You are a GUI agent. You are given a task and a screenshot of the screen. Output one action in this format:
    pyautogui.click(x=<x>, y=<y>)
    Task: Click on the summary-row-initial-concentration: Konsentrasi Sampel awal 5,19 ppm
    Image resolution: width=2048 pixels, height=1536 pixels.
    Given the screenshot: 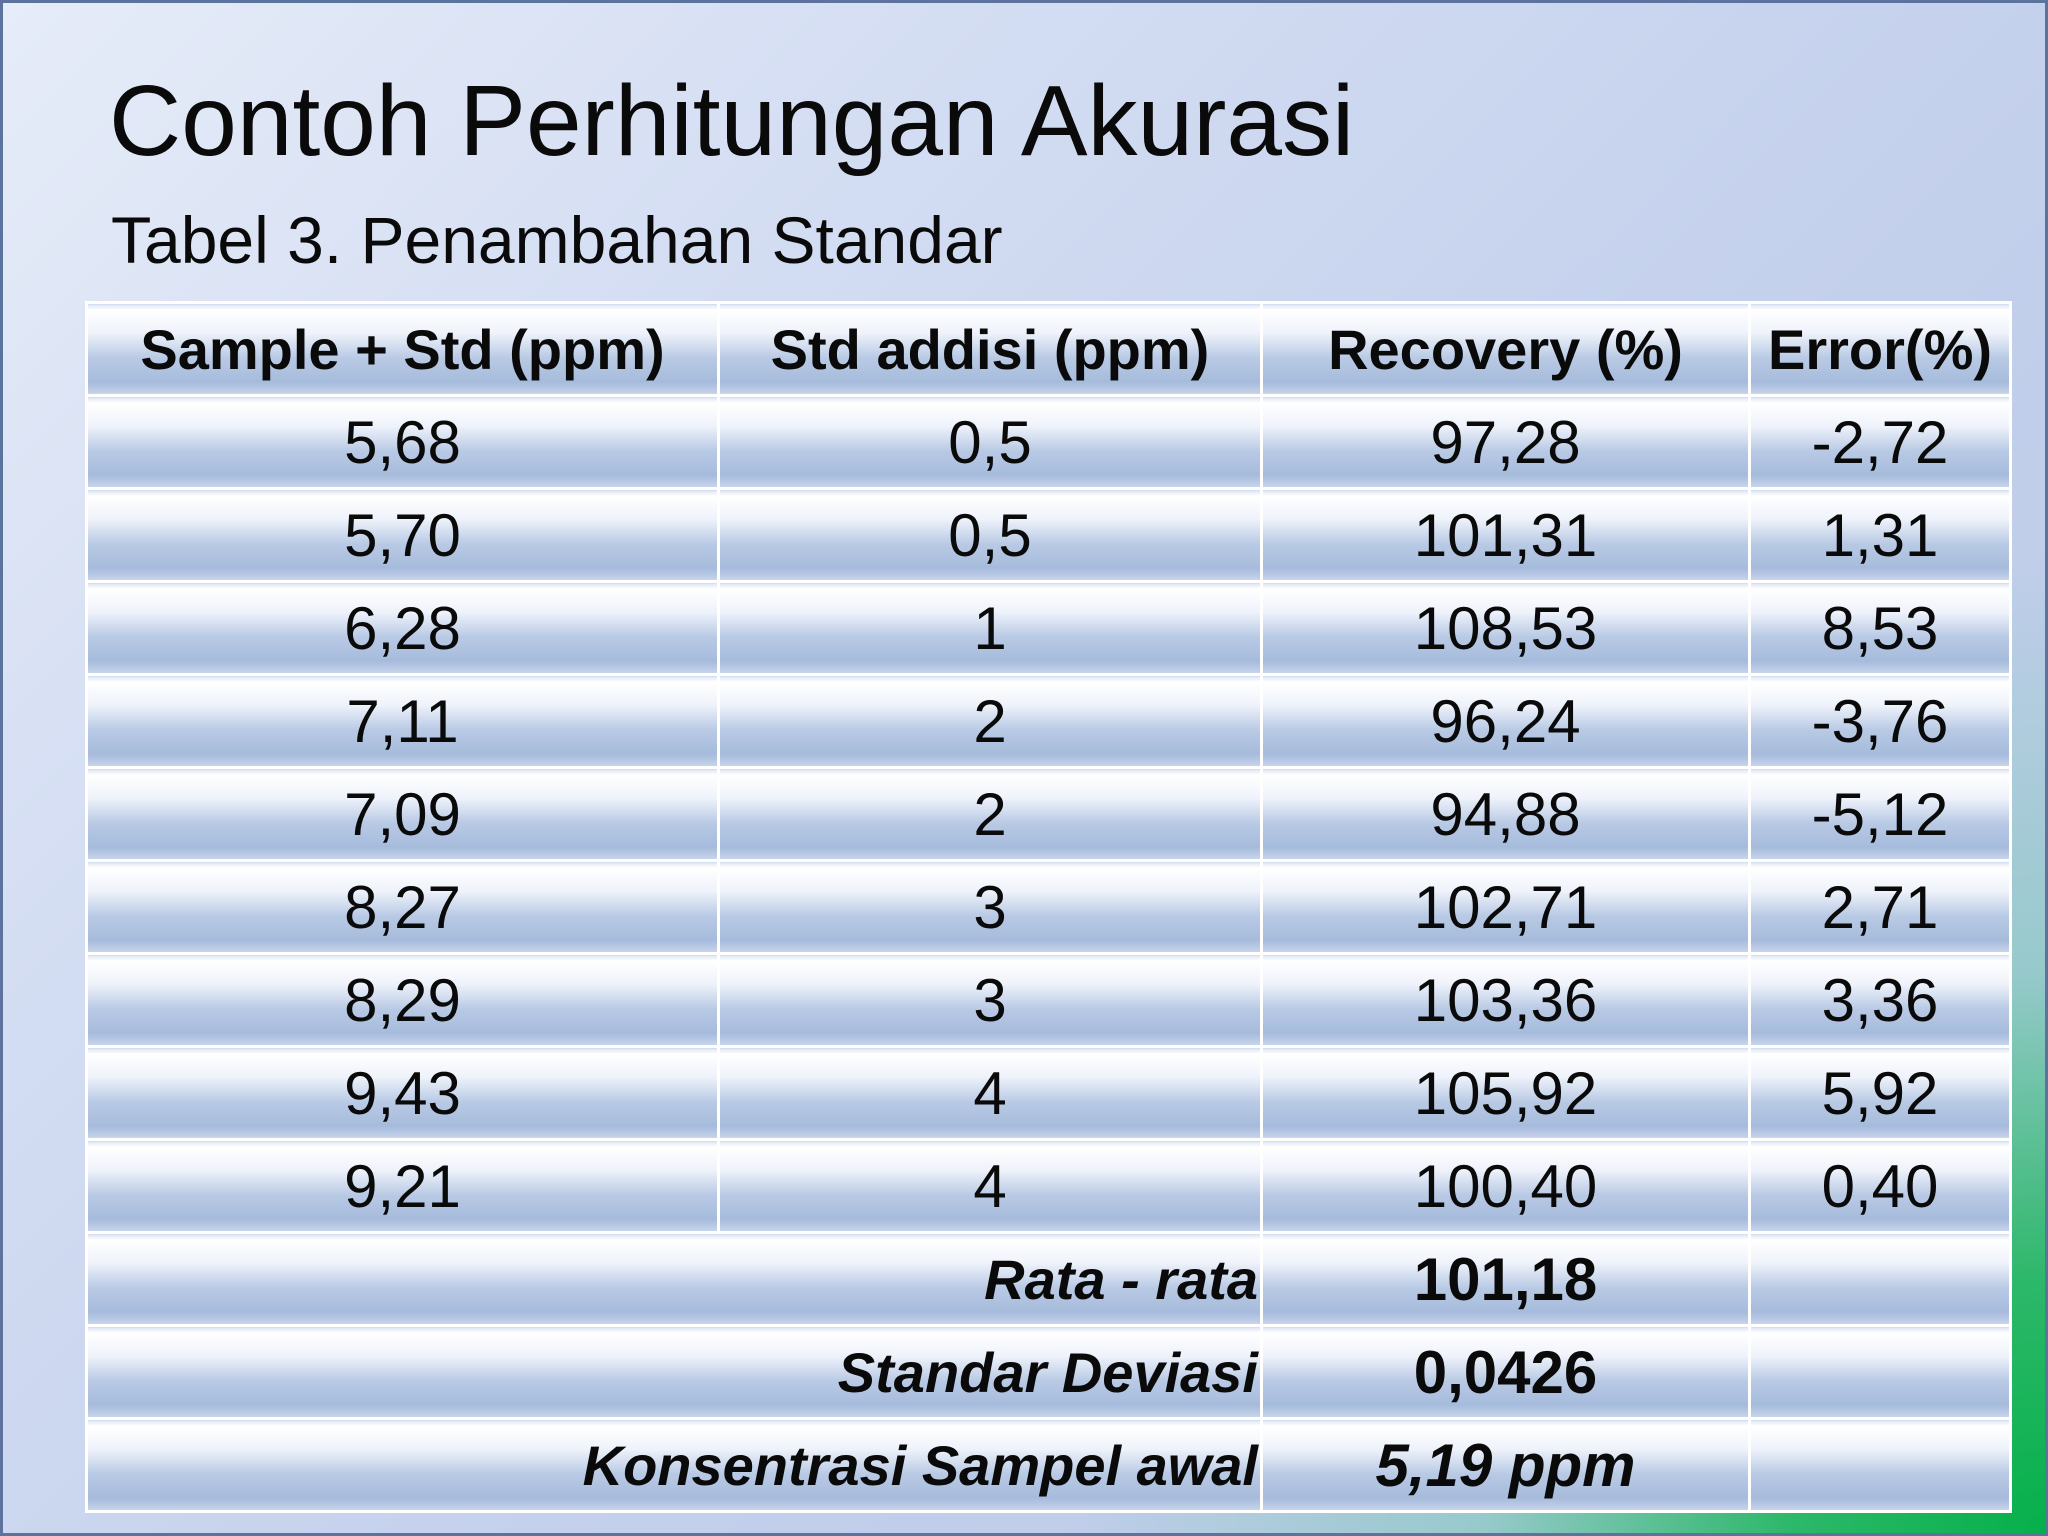 What is the action you would take?
    pyautogui.click(x=1048, y=1465)
    